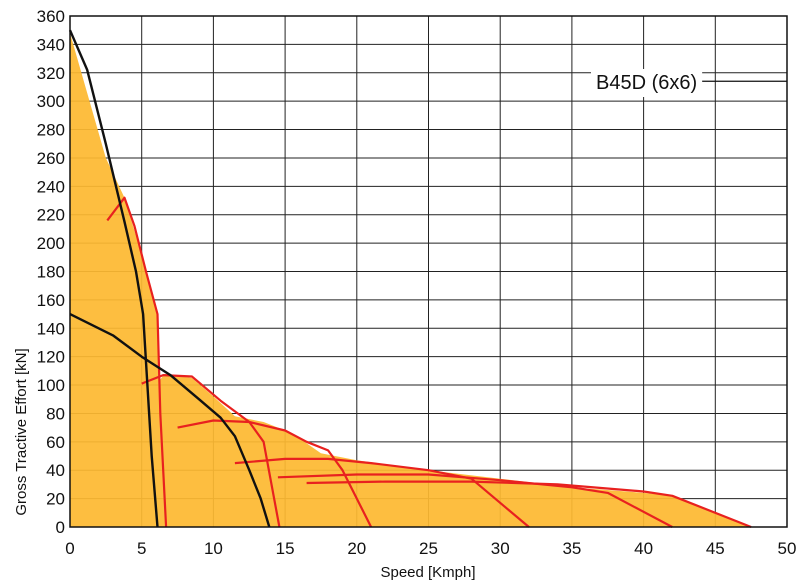 The height and width of the screenshot is (582, 812). I want to click on y-tick-label: 220, so click(51, 215).